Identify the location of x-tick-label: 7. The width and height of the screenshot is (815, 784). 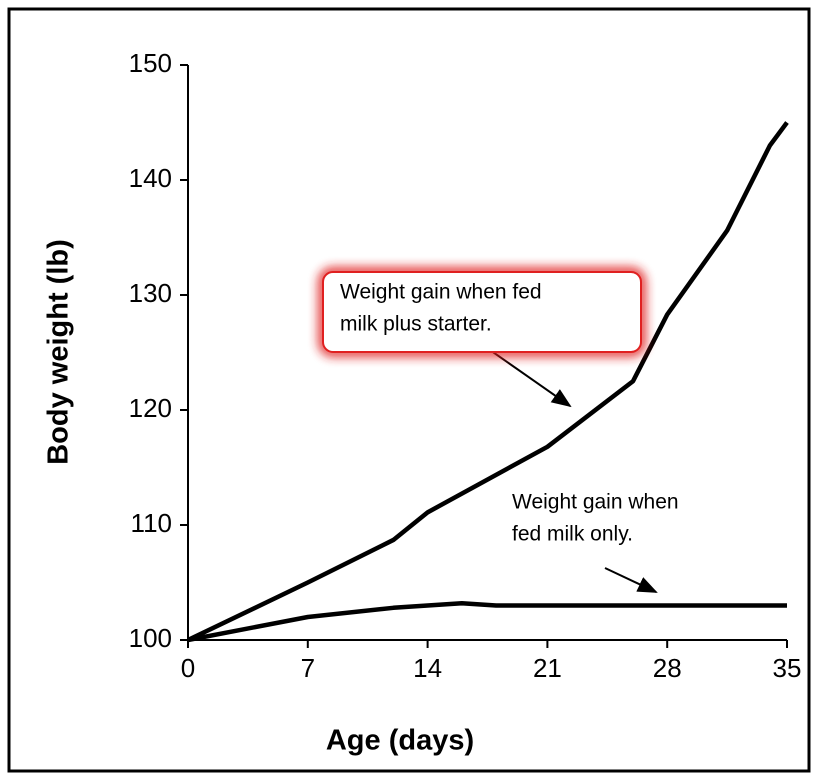
(308, 668).